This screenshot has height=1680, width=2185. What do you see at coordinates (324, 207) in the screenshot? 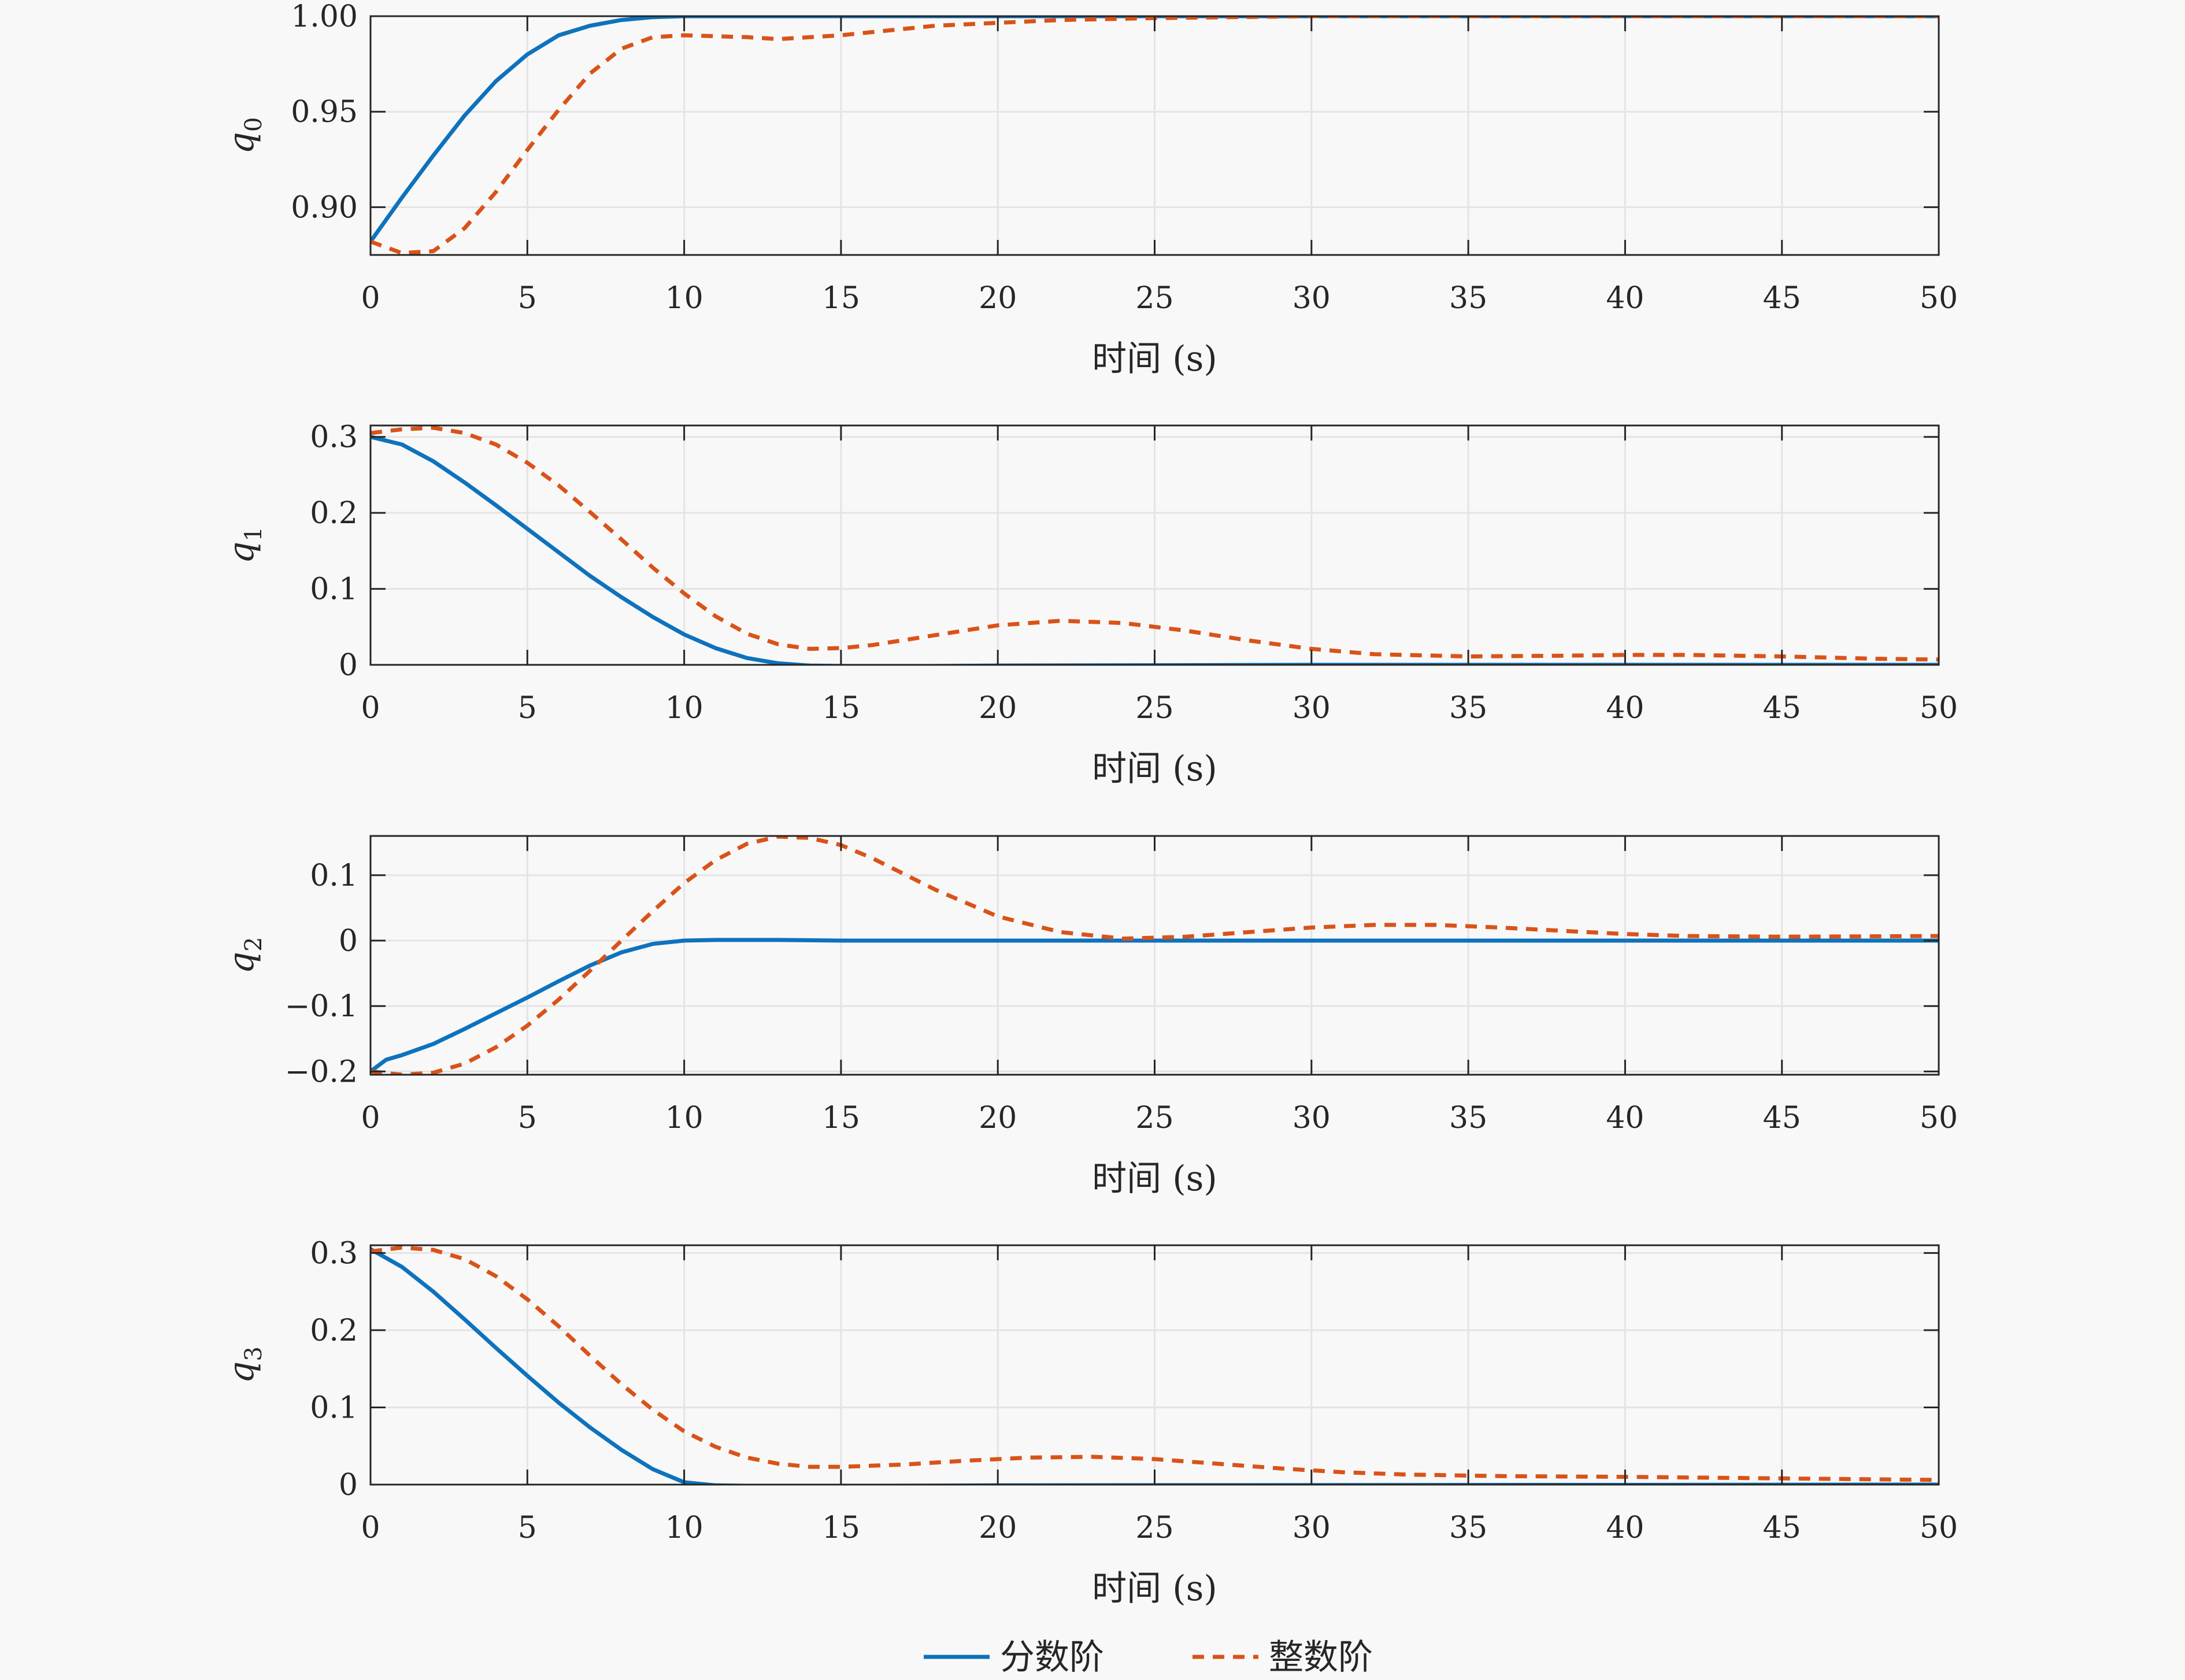
I see `y-tick-label: 0.90` at bounding box center [324, 207].